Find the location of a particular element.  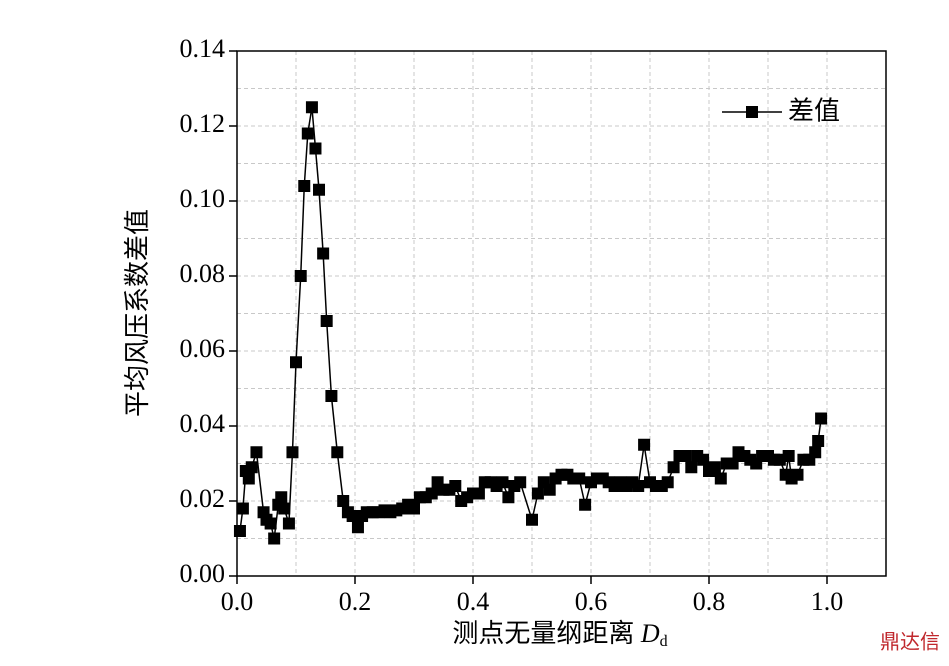

x-axis-label-text: 测点无量纲距离 is located at coordinates (546, 633).